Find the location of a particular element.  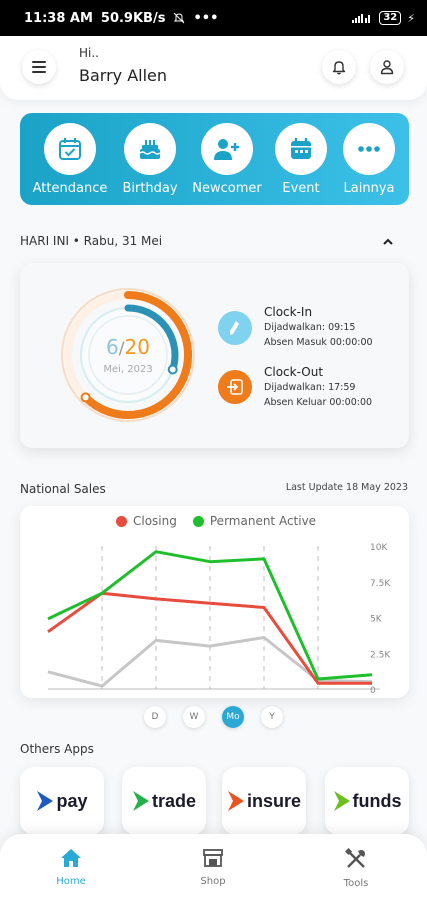

legend-label: Permanent Active is located at coordinates (263, 521).